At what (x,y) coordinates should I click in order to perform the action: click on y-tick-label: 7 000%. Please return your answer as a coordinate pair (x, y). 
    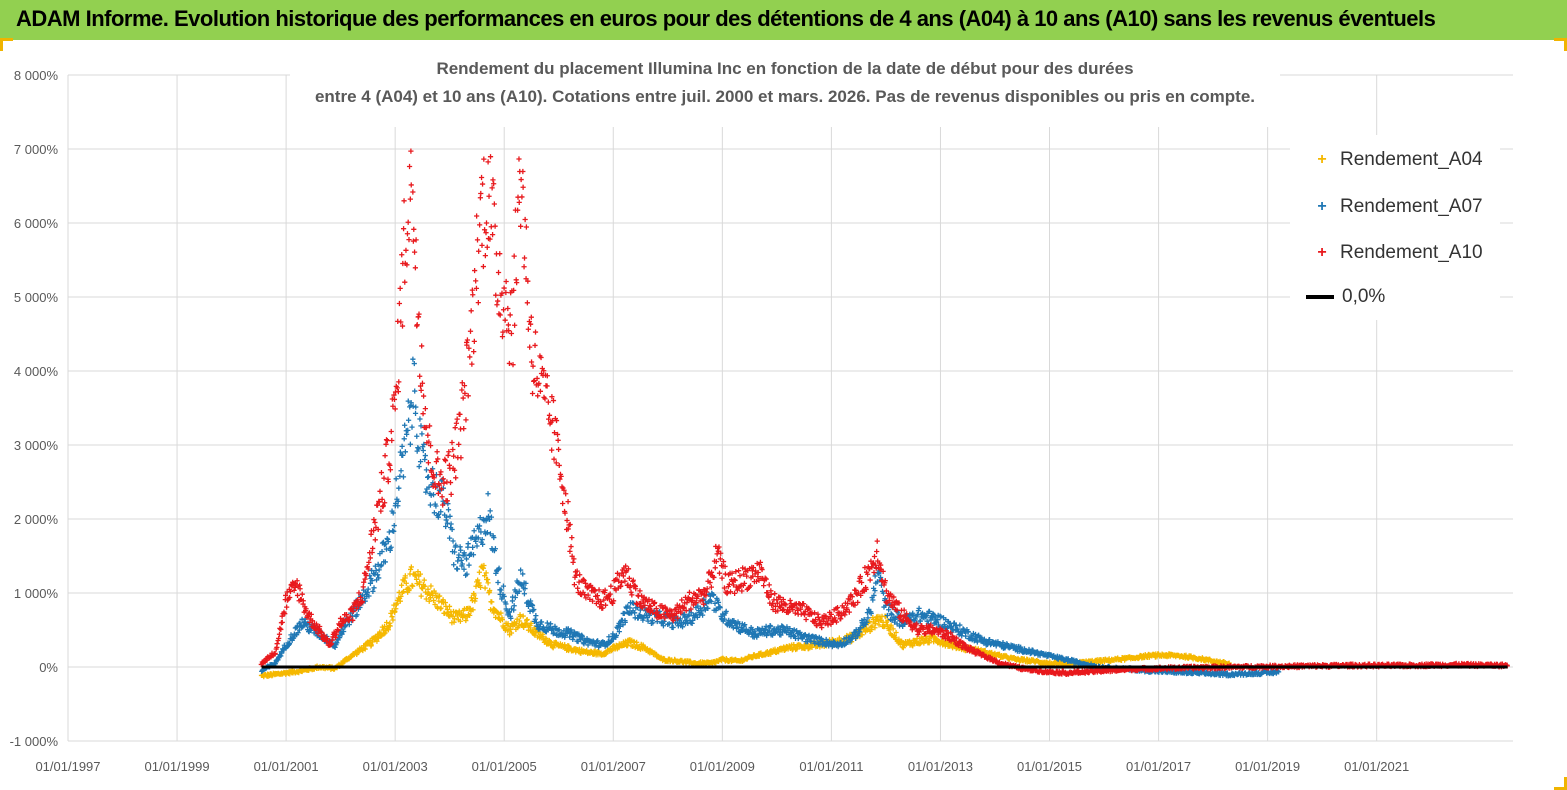
    Looking at the image, I should click on (36, 149).